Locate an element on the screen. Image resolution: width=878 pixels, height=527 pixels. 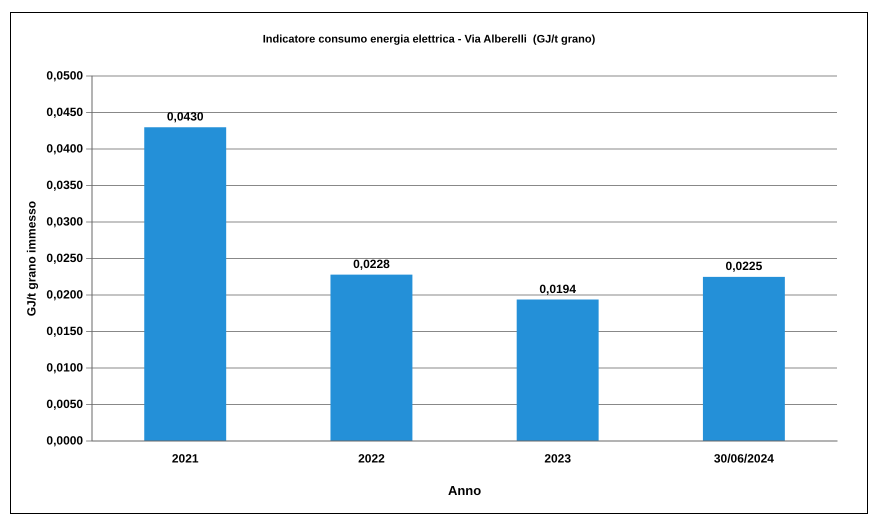
x-tick-label: 2022 is located at coordinates (372, 459).